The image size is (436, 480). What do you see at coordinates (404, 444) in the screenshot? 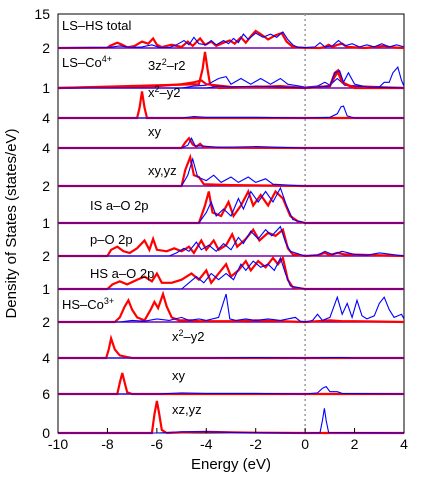
I see `x-tick-label: 4` at bounding box center [404, 444].